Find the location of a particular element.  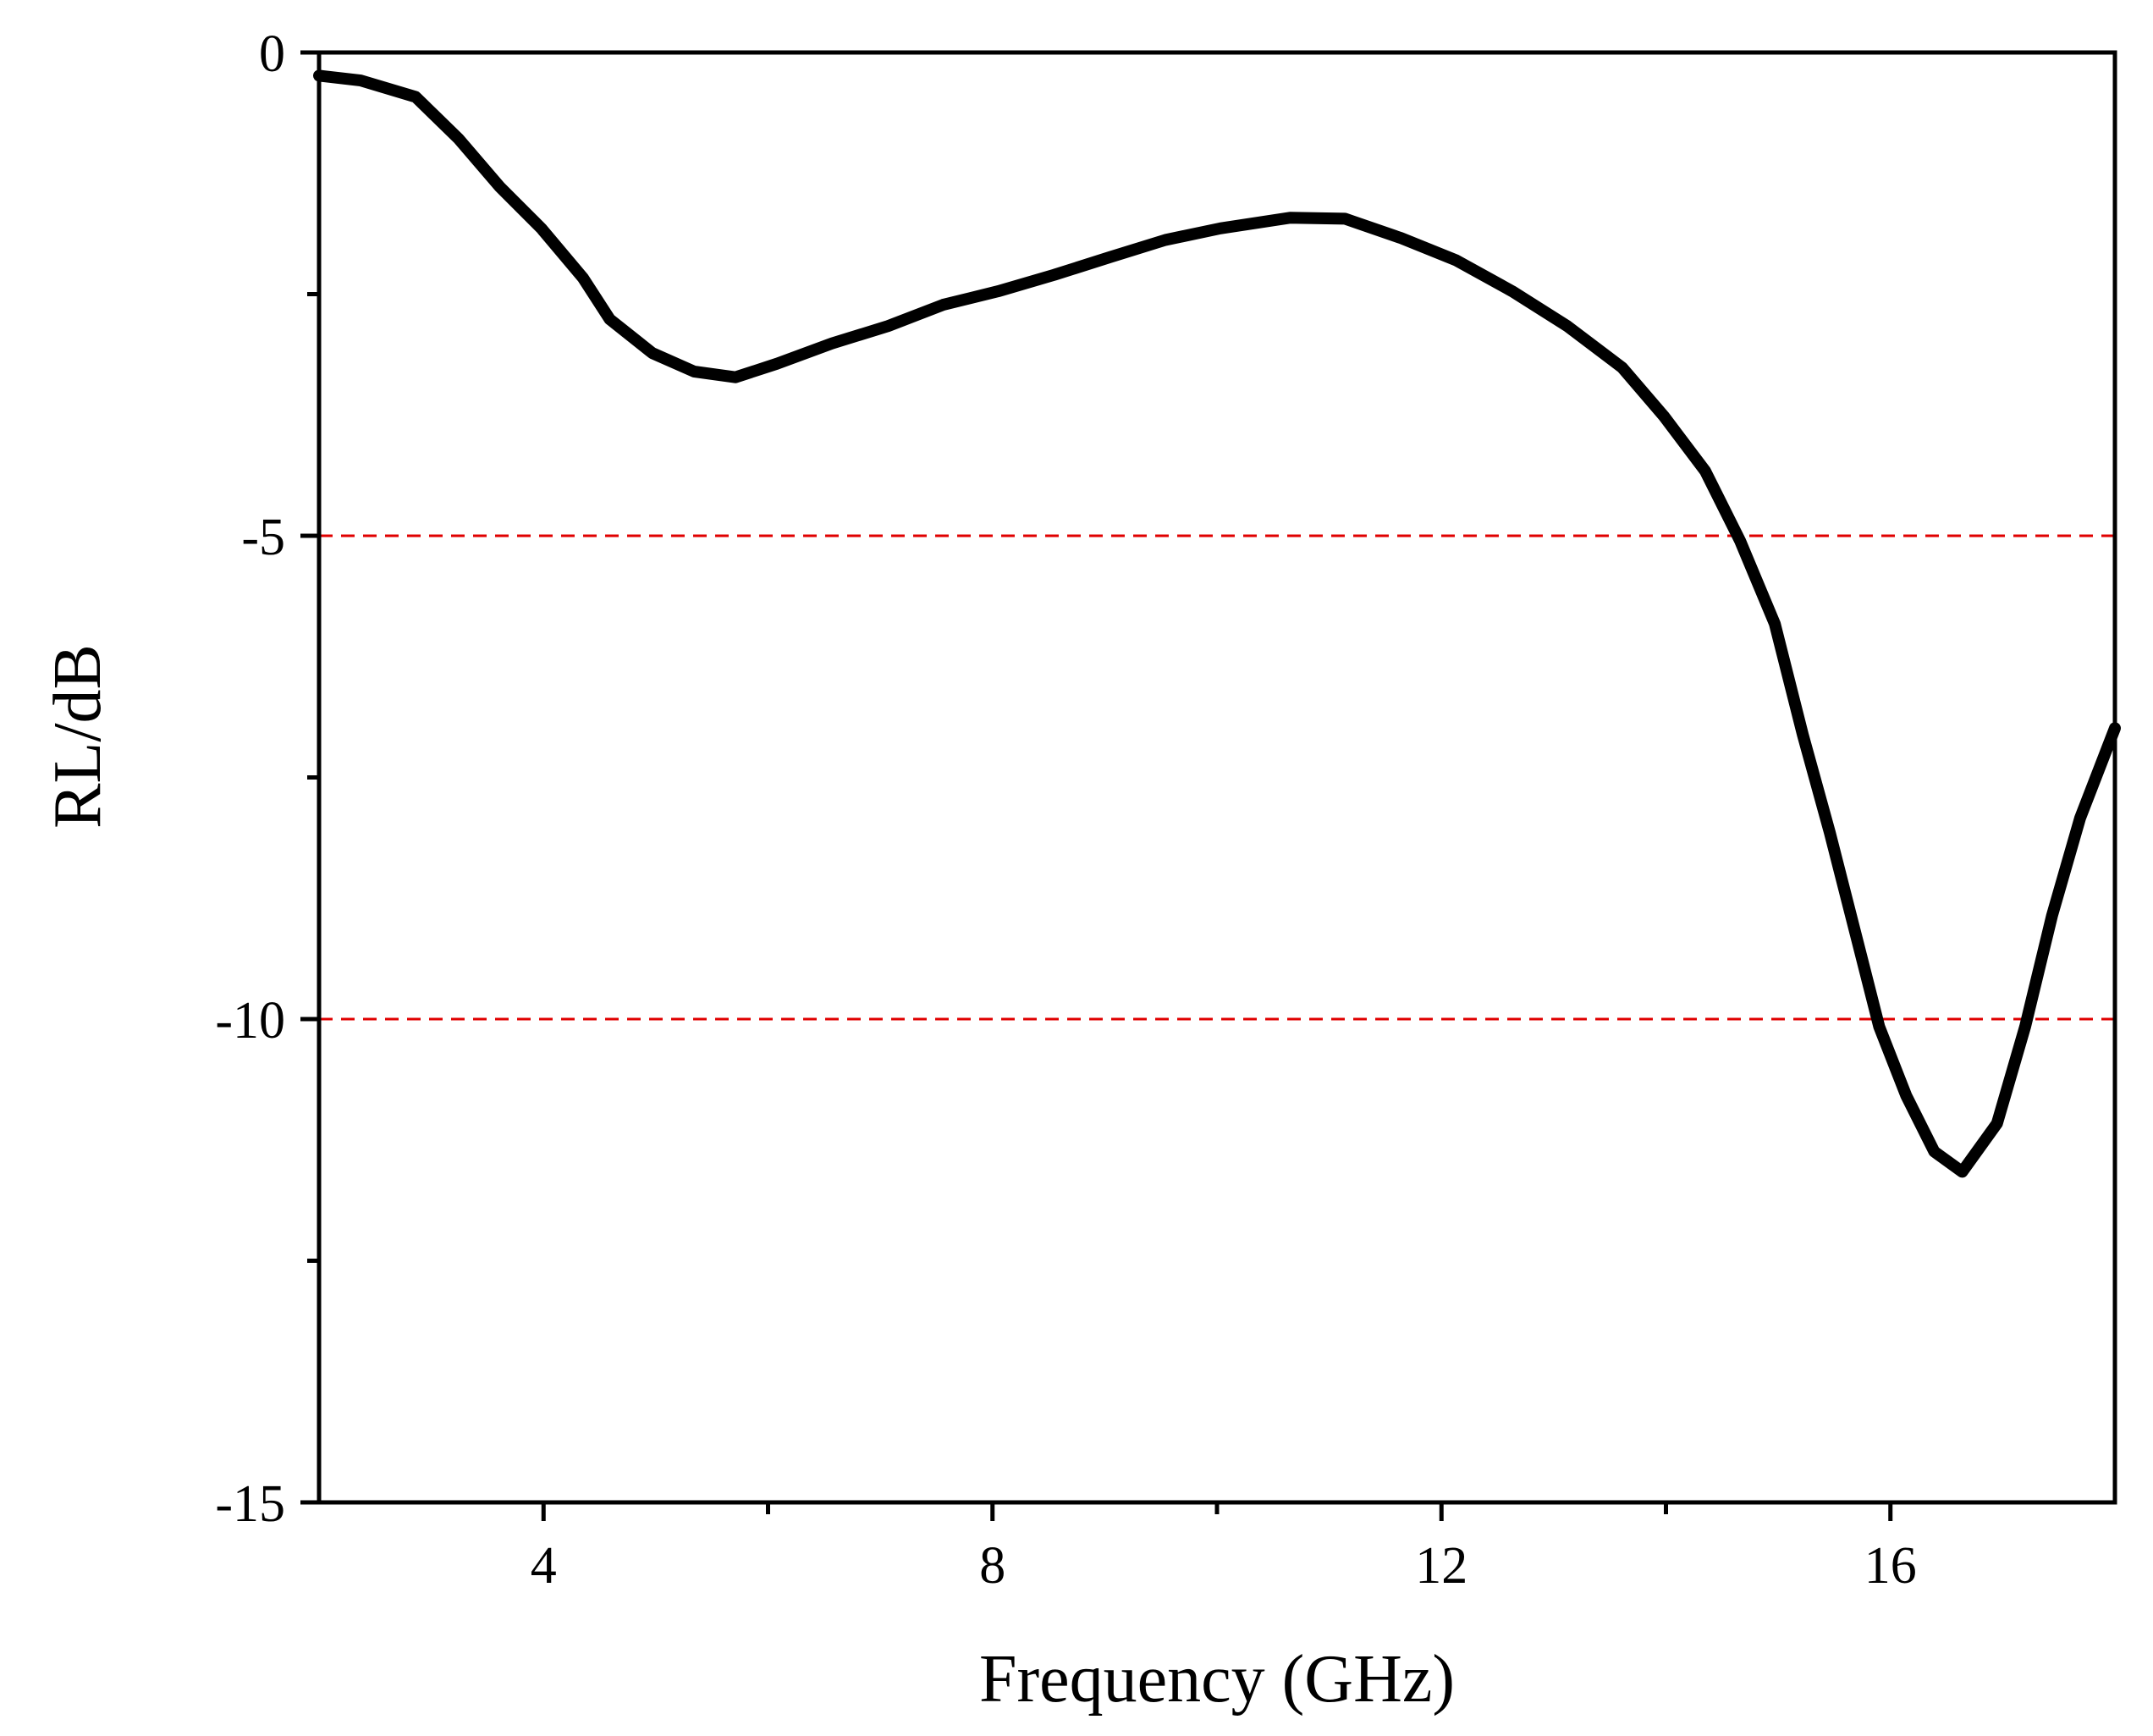

y-axis-label: RL/dB is located at coordinates (78, 736).